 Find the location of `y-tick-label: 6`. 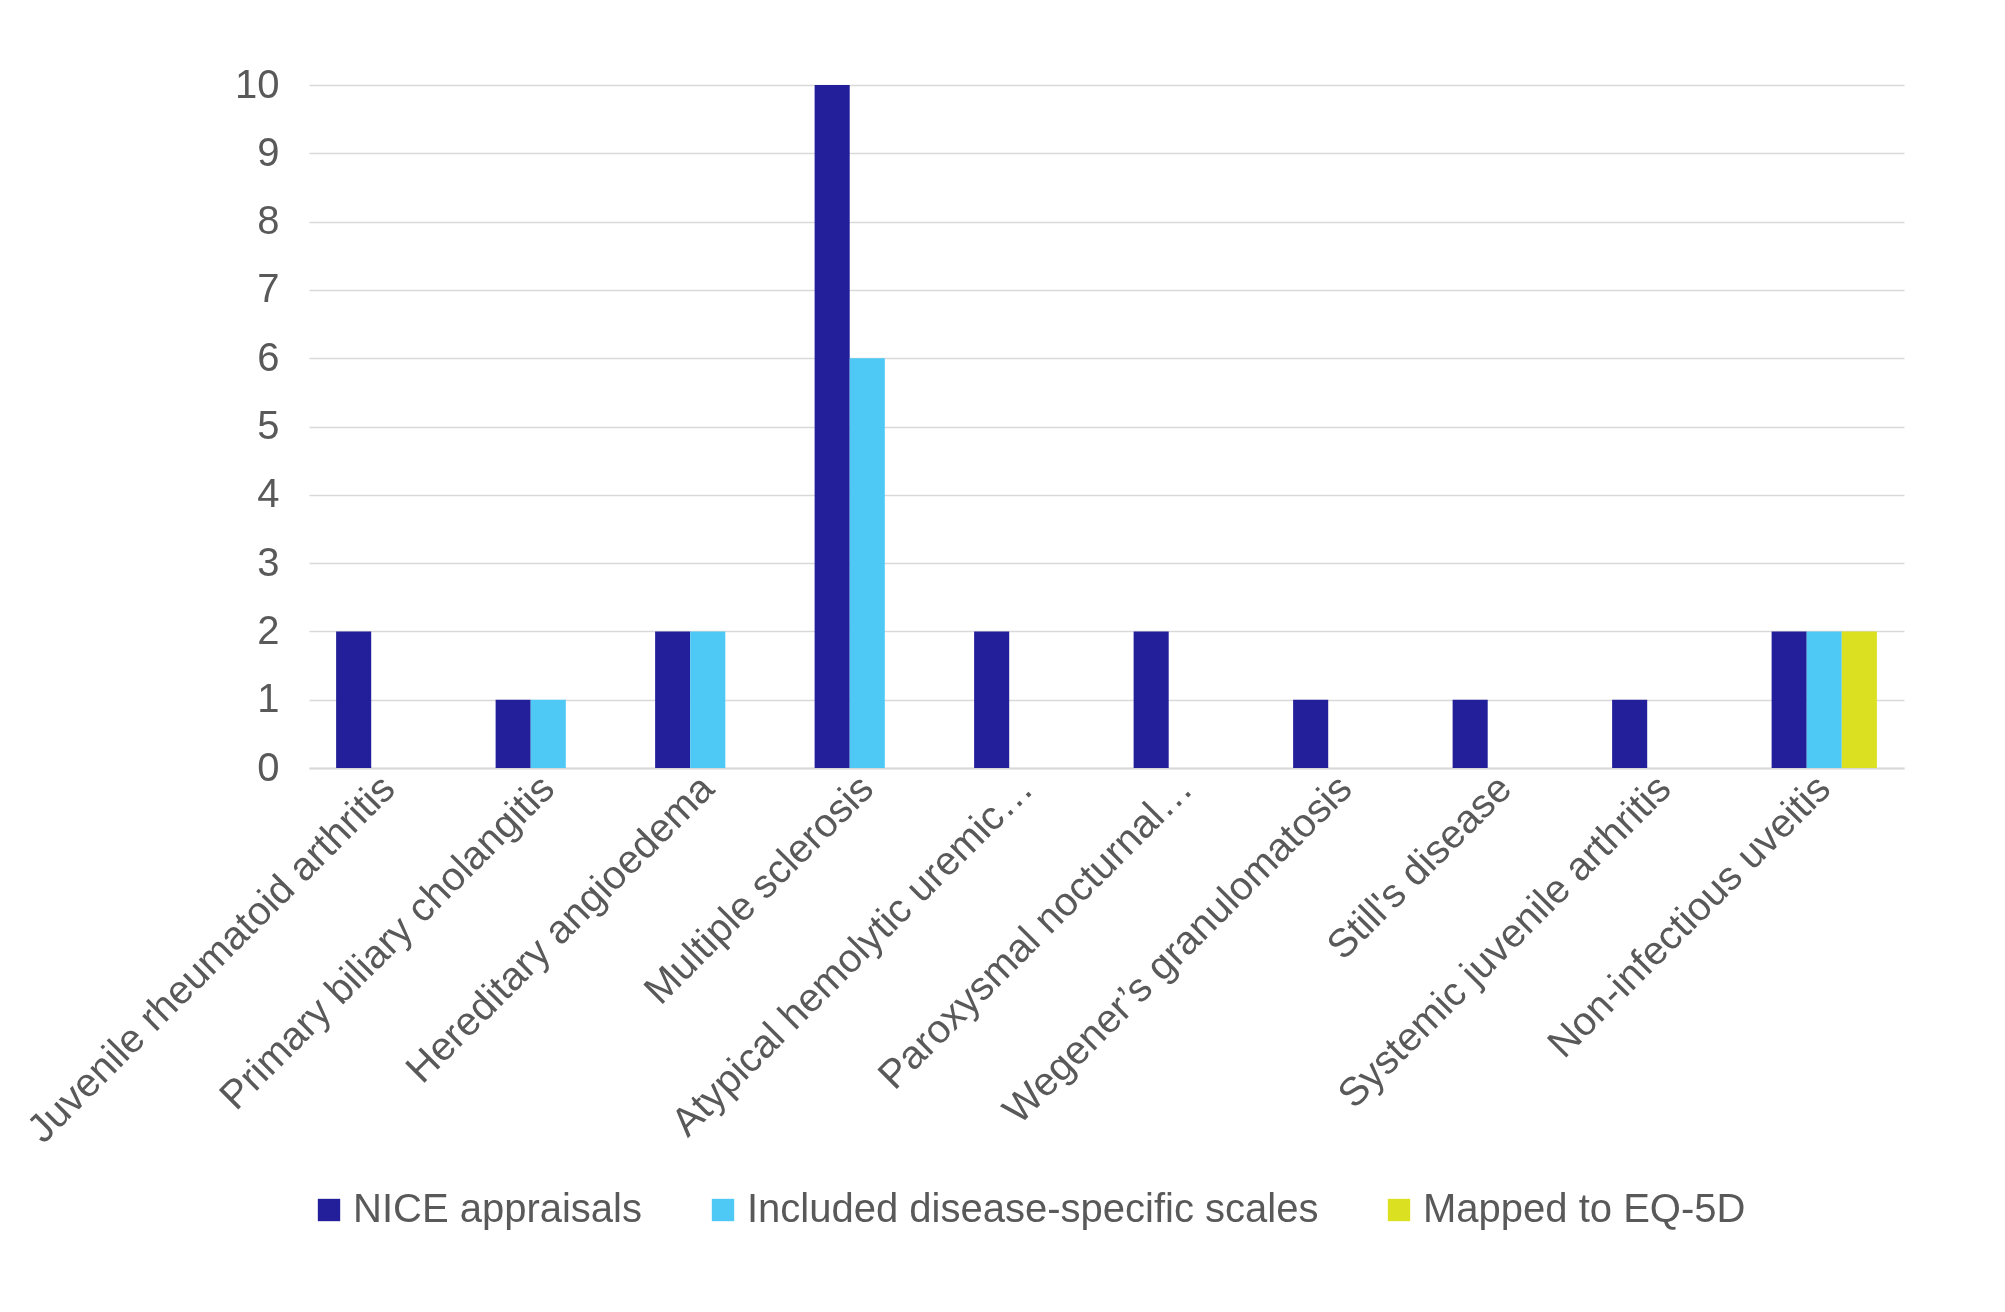

y-tick-label: 6 is located at coordinates (268, 356).